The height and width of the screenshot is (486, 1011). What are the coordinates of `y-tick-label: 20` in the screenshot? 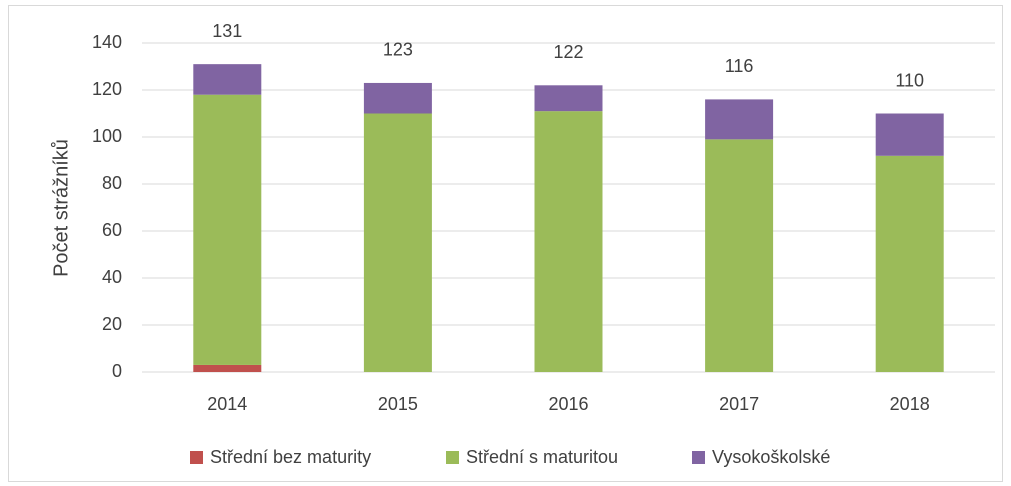 It's located at (112, 324).